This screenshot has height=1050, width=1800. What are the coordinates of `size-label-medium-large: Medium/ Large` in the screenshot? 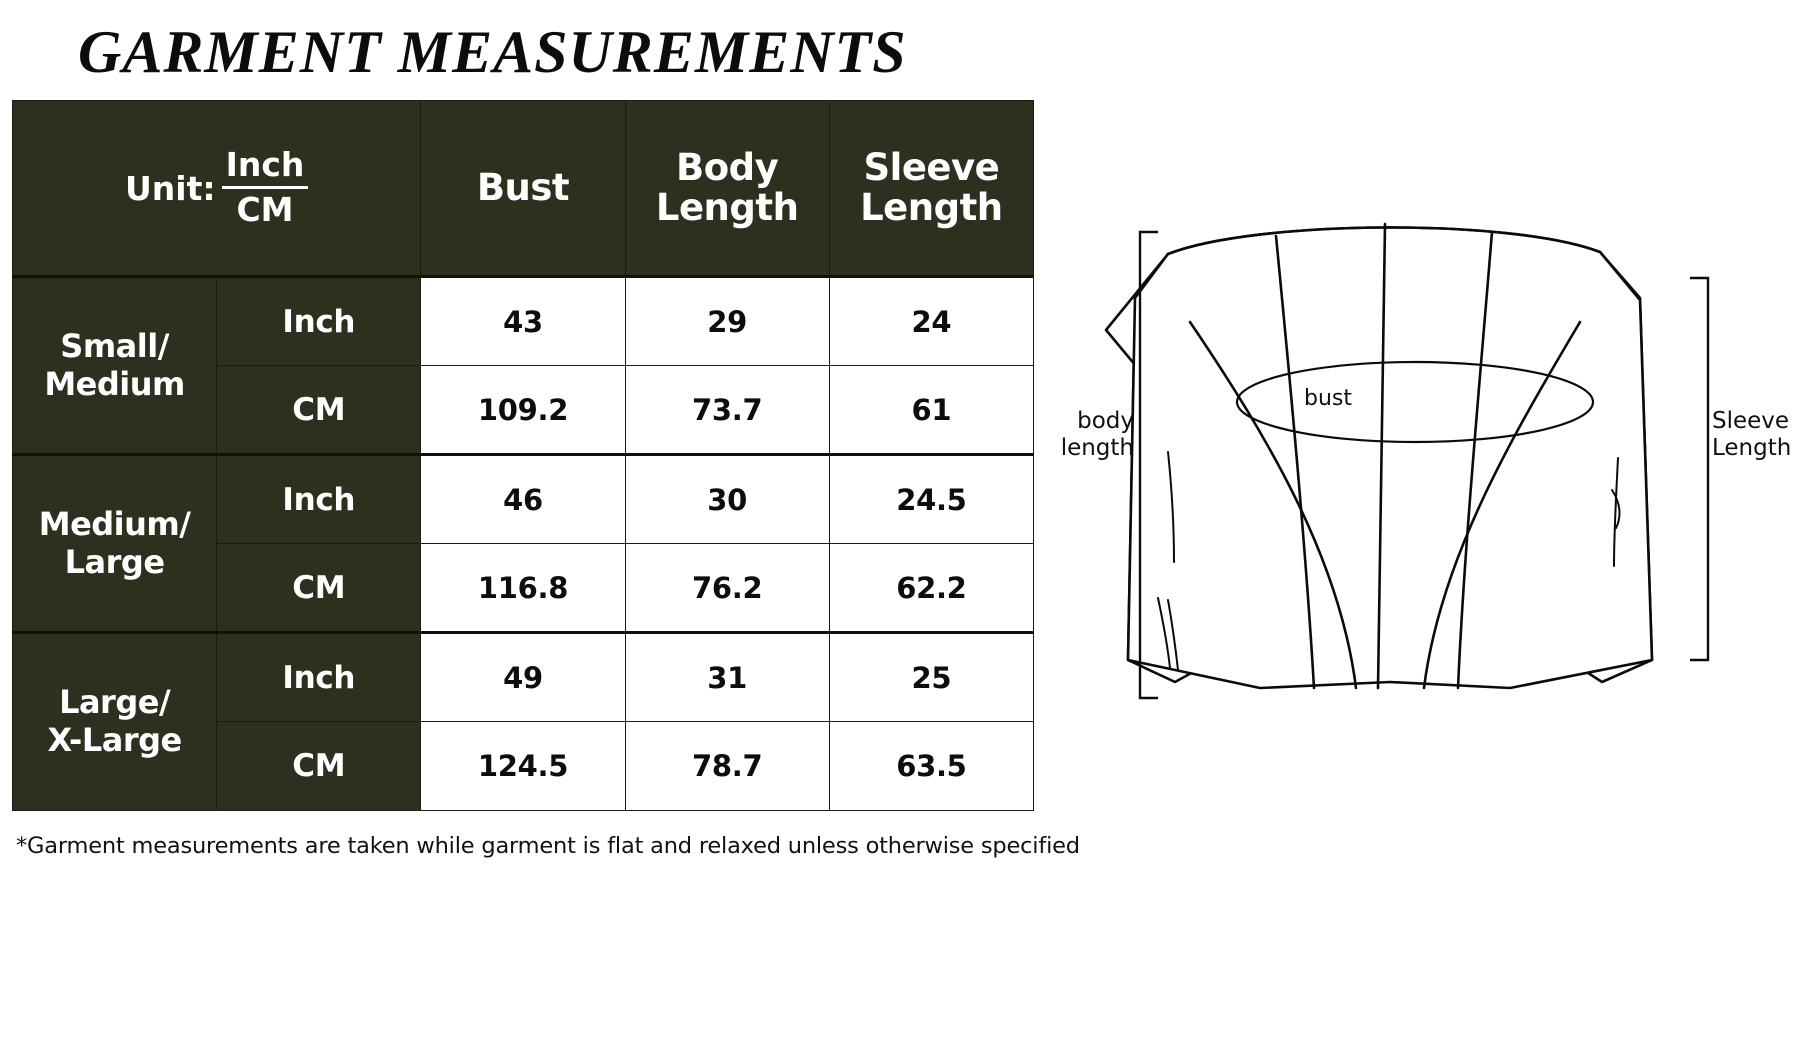 It's located at (114, 543).